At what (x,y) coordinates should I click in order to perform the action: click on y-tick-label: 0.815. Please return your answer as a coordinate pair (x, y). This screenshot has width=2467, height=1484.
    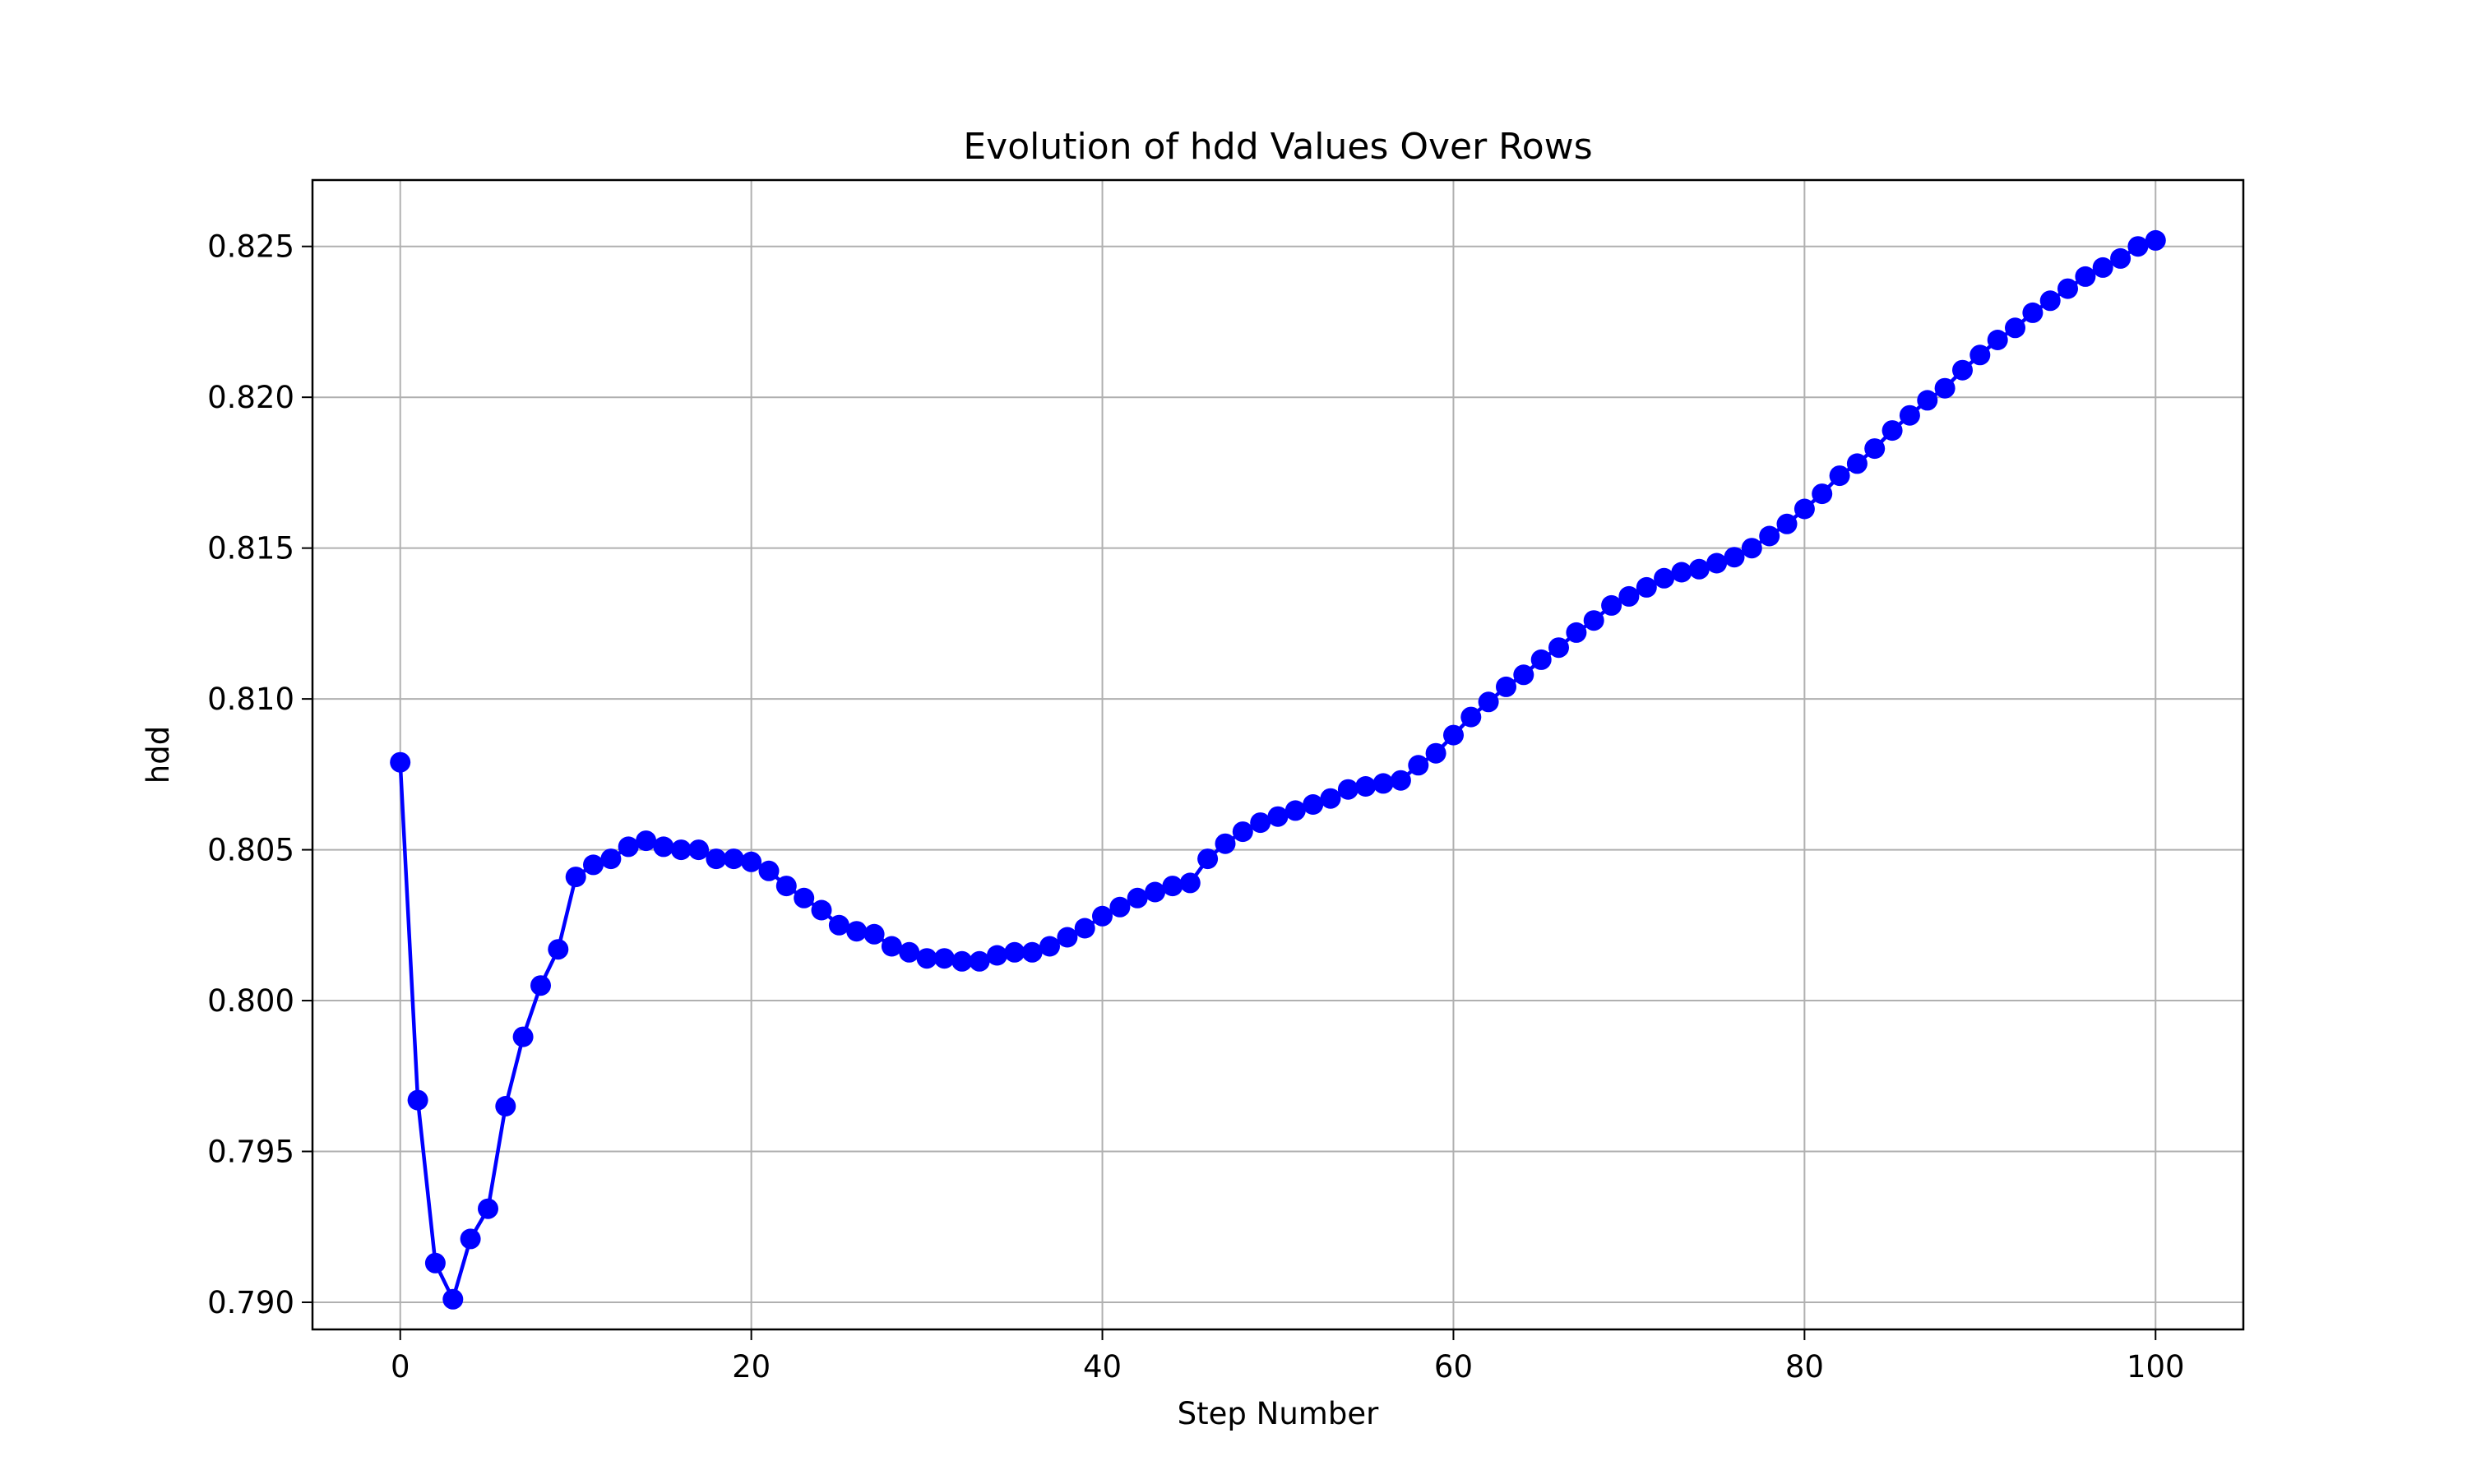
    Looking at the image, I should click on (251, 548).